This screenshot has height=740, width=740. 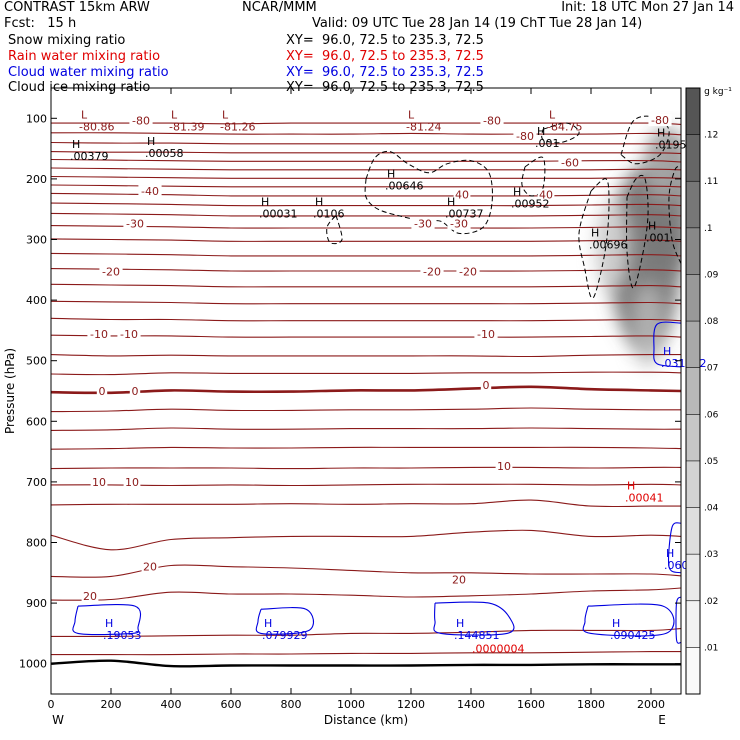 I want to click on temperature-label-9: -30, so click(x=423, y=224).